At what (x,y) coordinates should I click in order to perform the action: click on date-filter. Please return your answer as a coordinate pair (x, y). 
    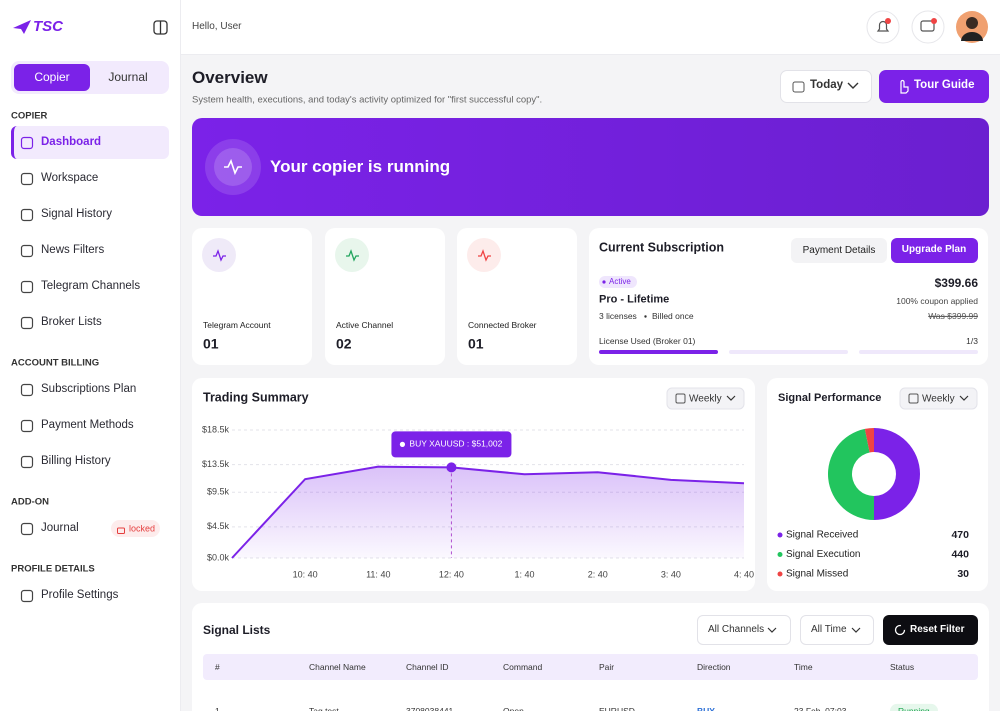
    Looking at the image, I should click on (826, 86).